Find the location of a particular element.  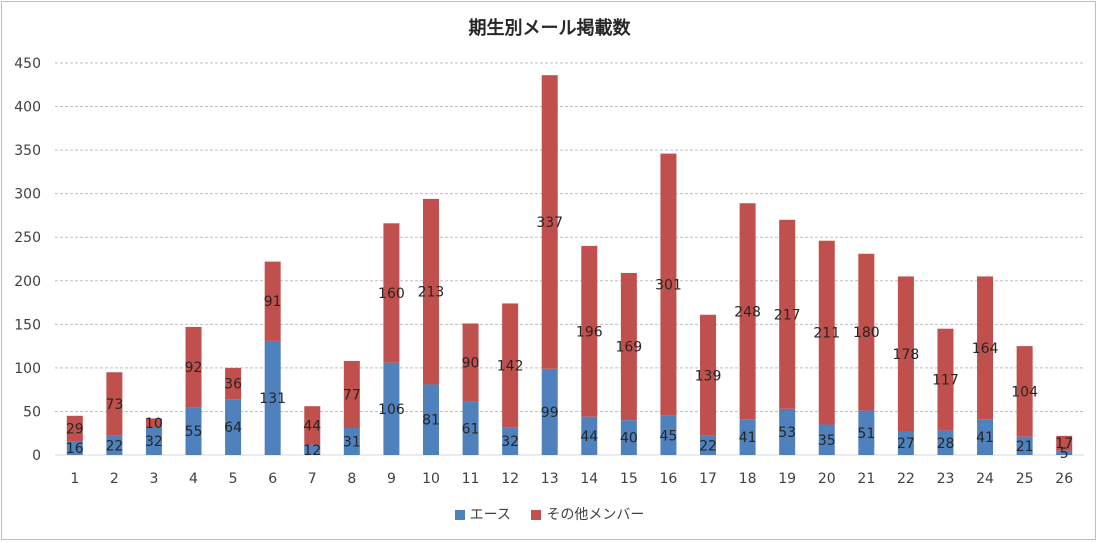

x-tick-label: 12 is located at coordinates (510, 479).